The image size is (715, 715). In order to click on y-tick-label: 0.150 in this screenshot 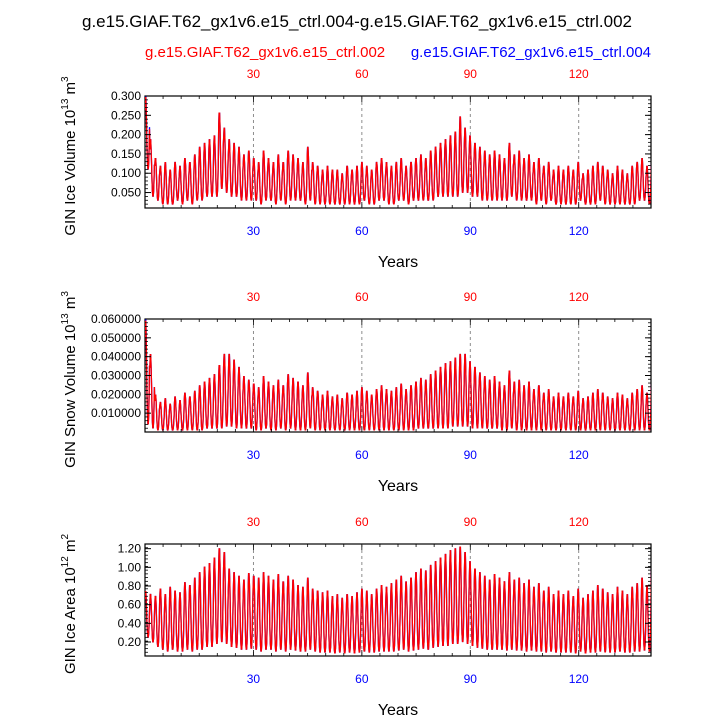, I will do `click(126, 154)`.